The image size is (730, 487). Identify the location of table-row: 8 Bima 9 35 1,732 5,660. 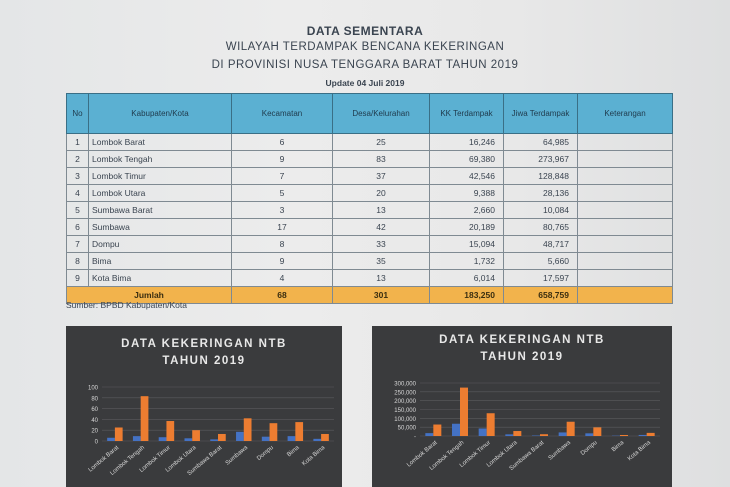
(369, 261).